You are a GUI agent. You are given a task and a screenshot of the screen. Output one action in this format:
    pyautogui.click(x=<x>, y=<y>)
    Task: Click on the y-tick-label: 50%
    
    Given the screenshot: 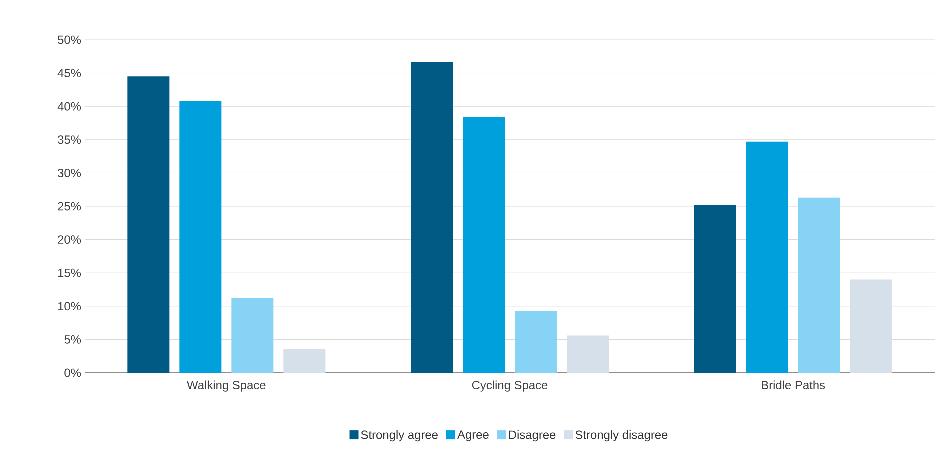 What is the action you would take?
    pyautogui.click(x=70, y=40)
    